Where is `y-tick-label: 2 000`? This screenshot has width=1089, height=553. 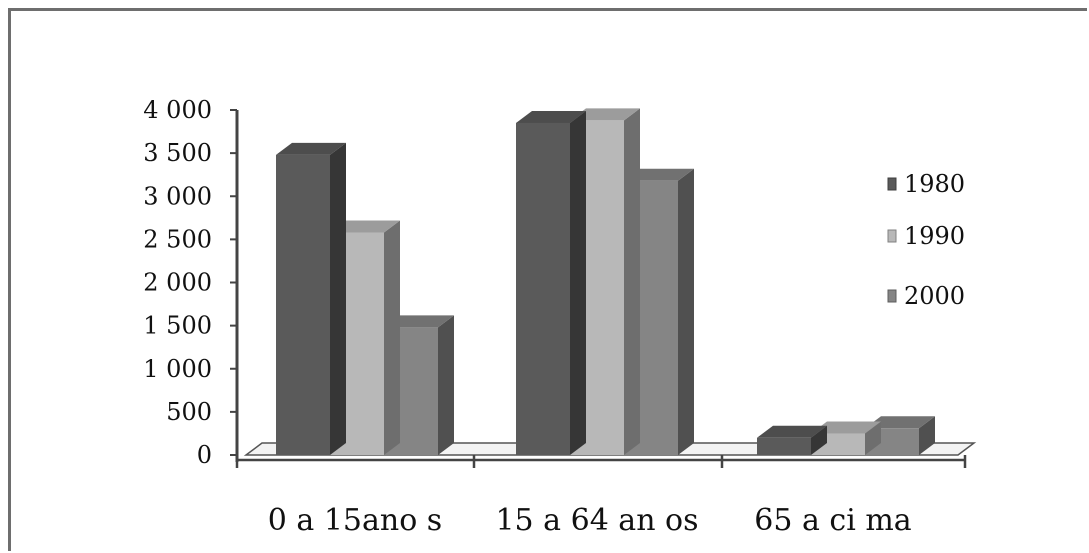
y-tick-label: 2 000 is located at coordinates (177, 283).